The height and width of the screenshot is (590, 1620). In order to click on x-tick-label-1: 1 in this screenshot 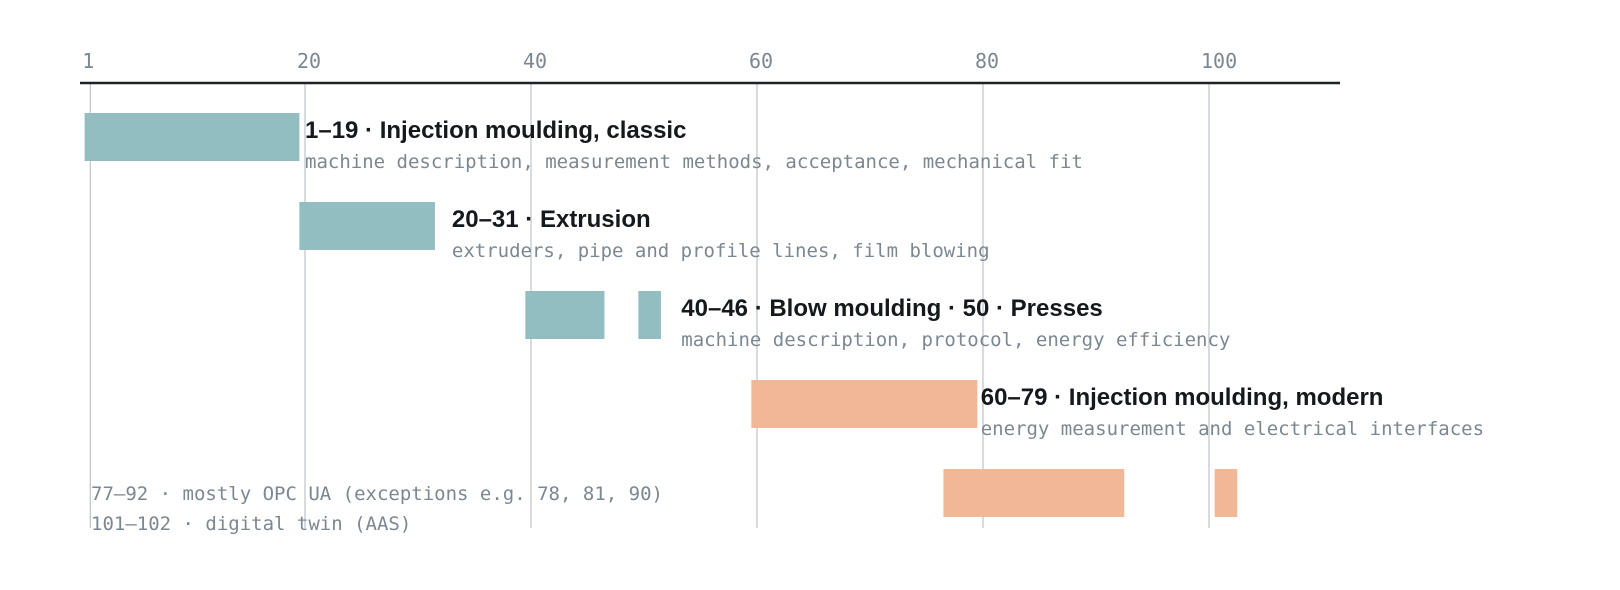, I will do `click(88, 61)`.